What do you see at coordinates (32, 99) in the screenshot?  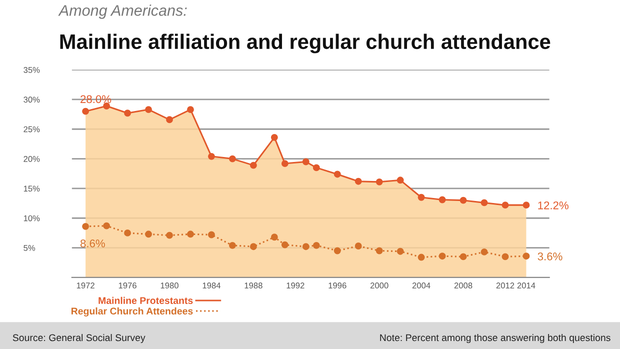 I see `y-tick-label: 30%` at bounding box center [32, 99].